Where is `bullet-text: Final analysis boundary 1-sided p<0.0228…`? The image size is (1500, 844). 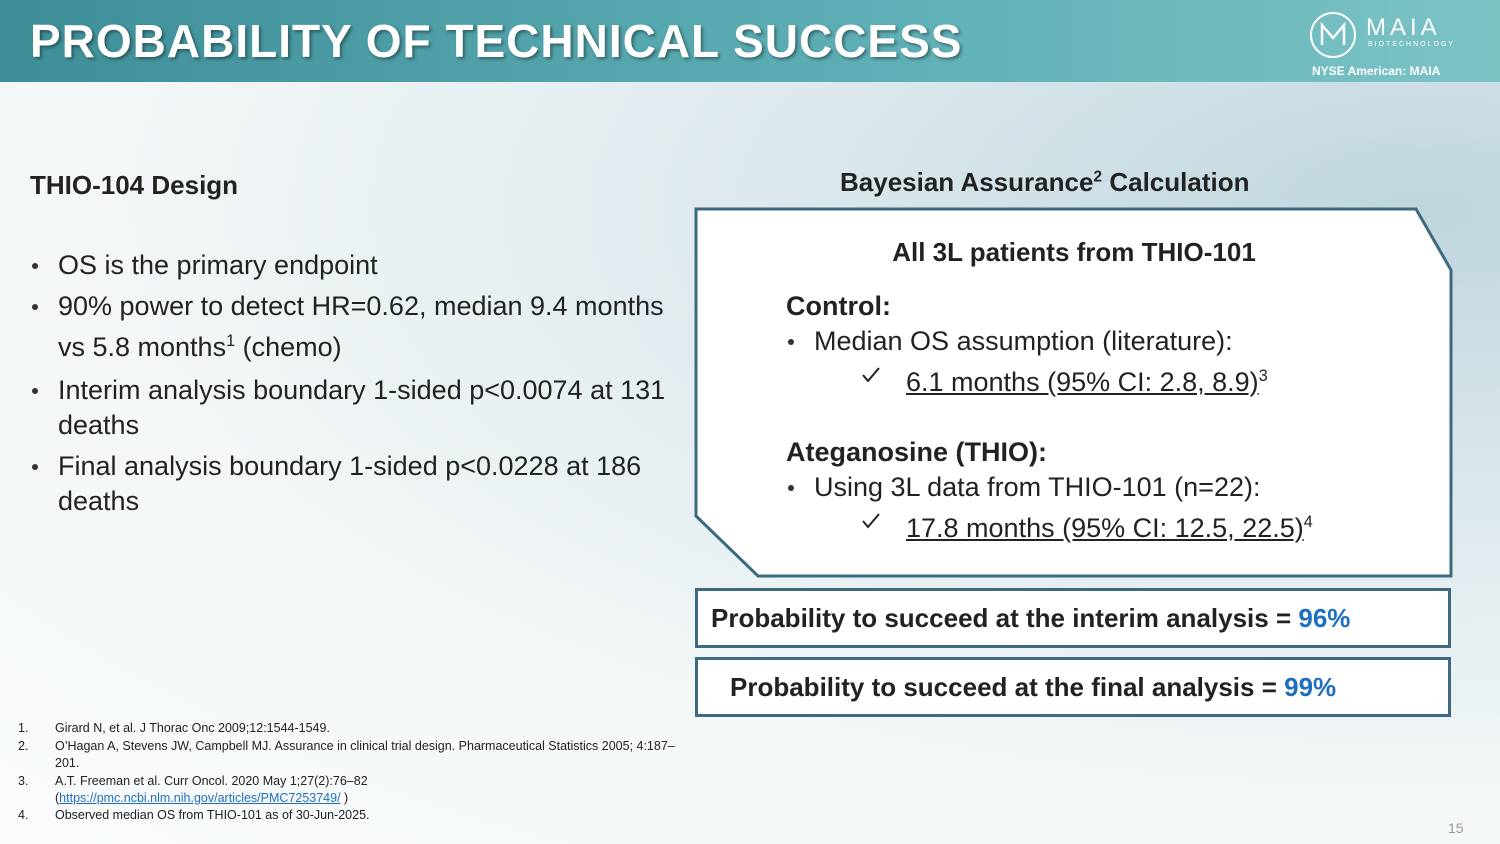 bullet-text: Final analysis boundary 1-sided p<0.0228… is located at coordinates (350, 483).